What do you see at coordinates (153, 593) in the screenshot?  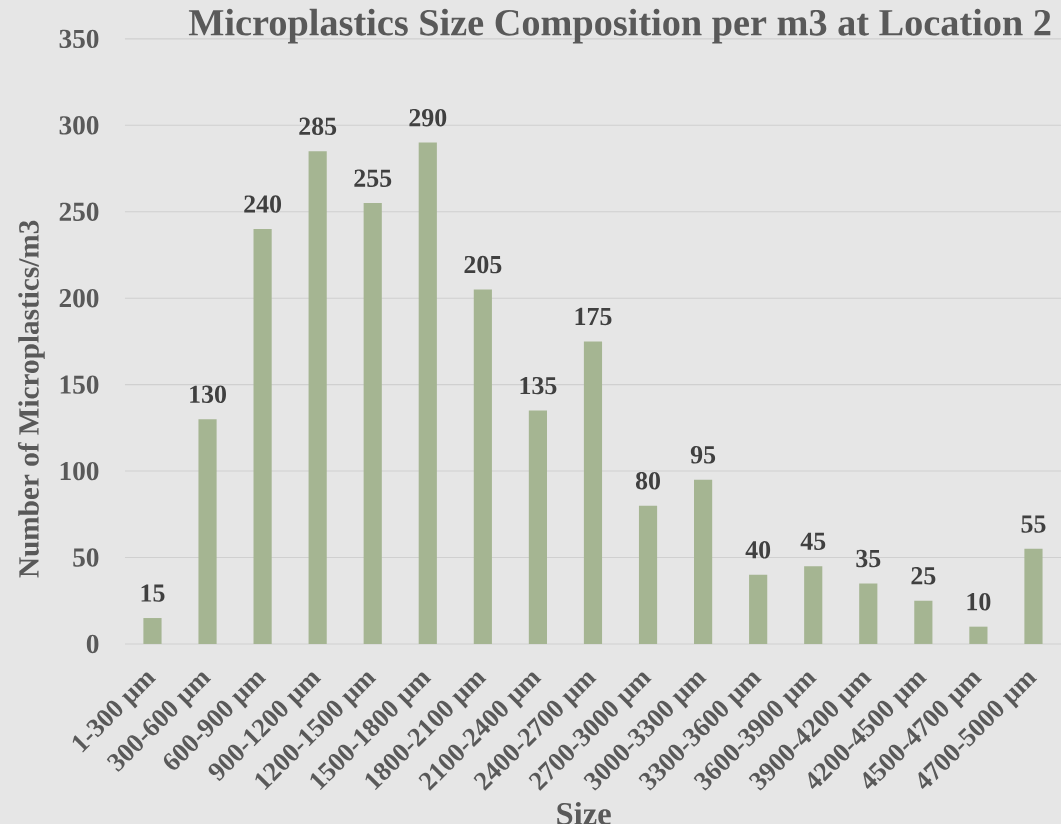 I see `data-label: 15` at bounding box center [153, 593].